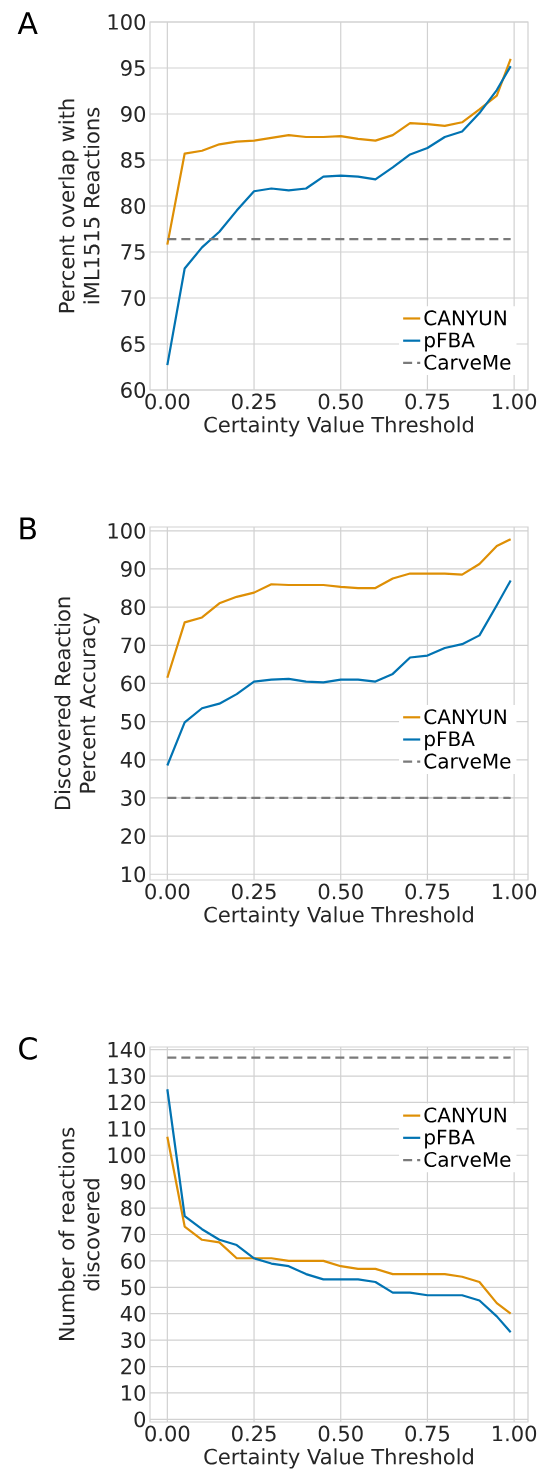 The width and height of the screenshot is (543, 1479). I want to click on y-axis-title: Percent overlap with iML1515 Reactions, so click(79, 206).